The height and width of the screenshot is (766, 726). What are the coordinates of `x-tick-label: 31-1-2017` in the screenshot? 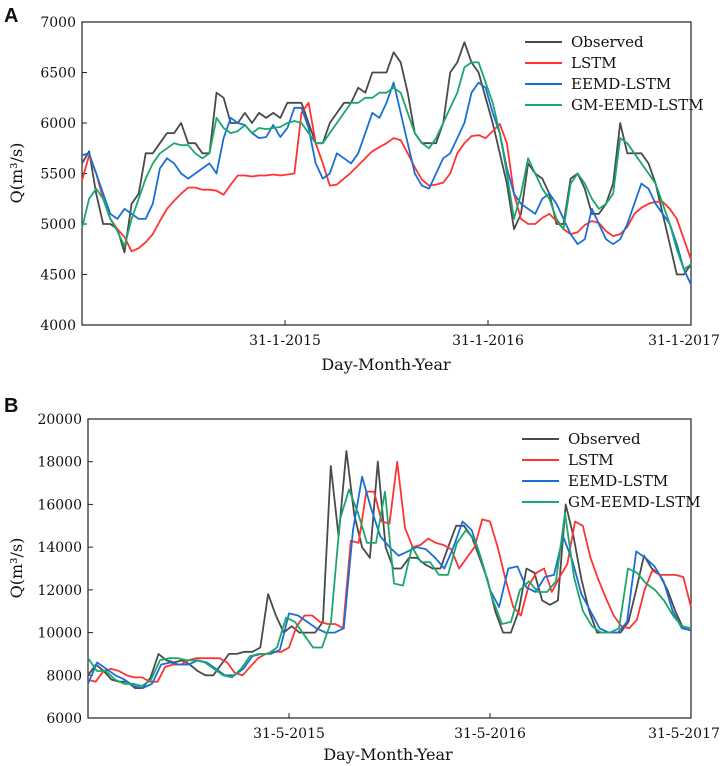 It's located at (684, 341).